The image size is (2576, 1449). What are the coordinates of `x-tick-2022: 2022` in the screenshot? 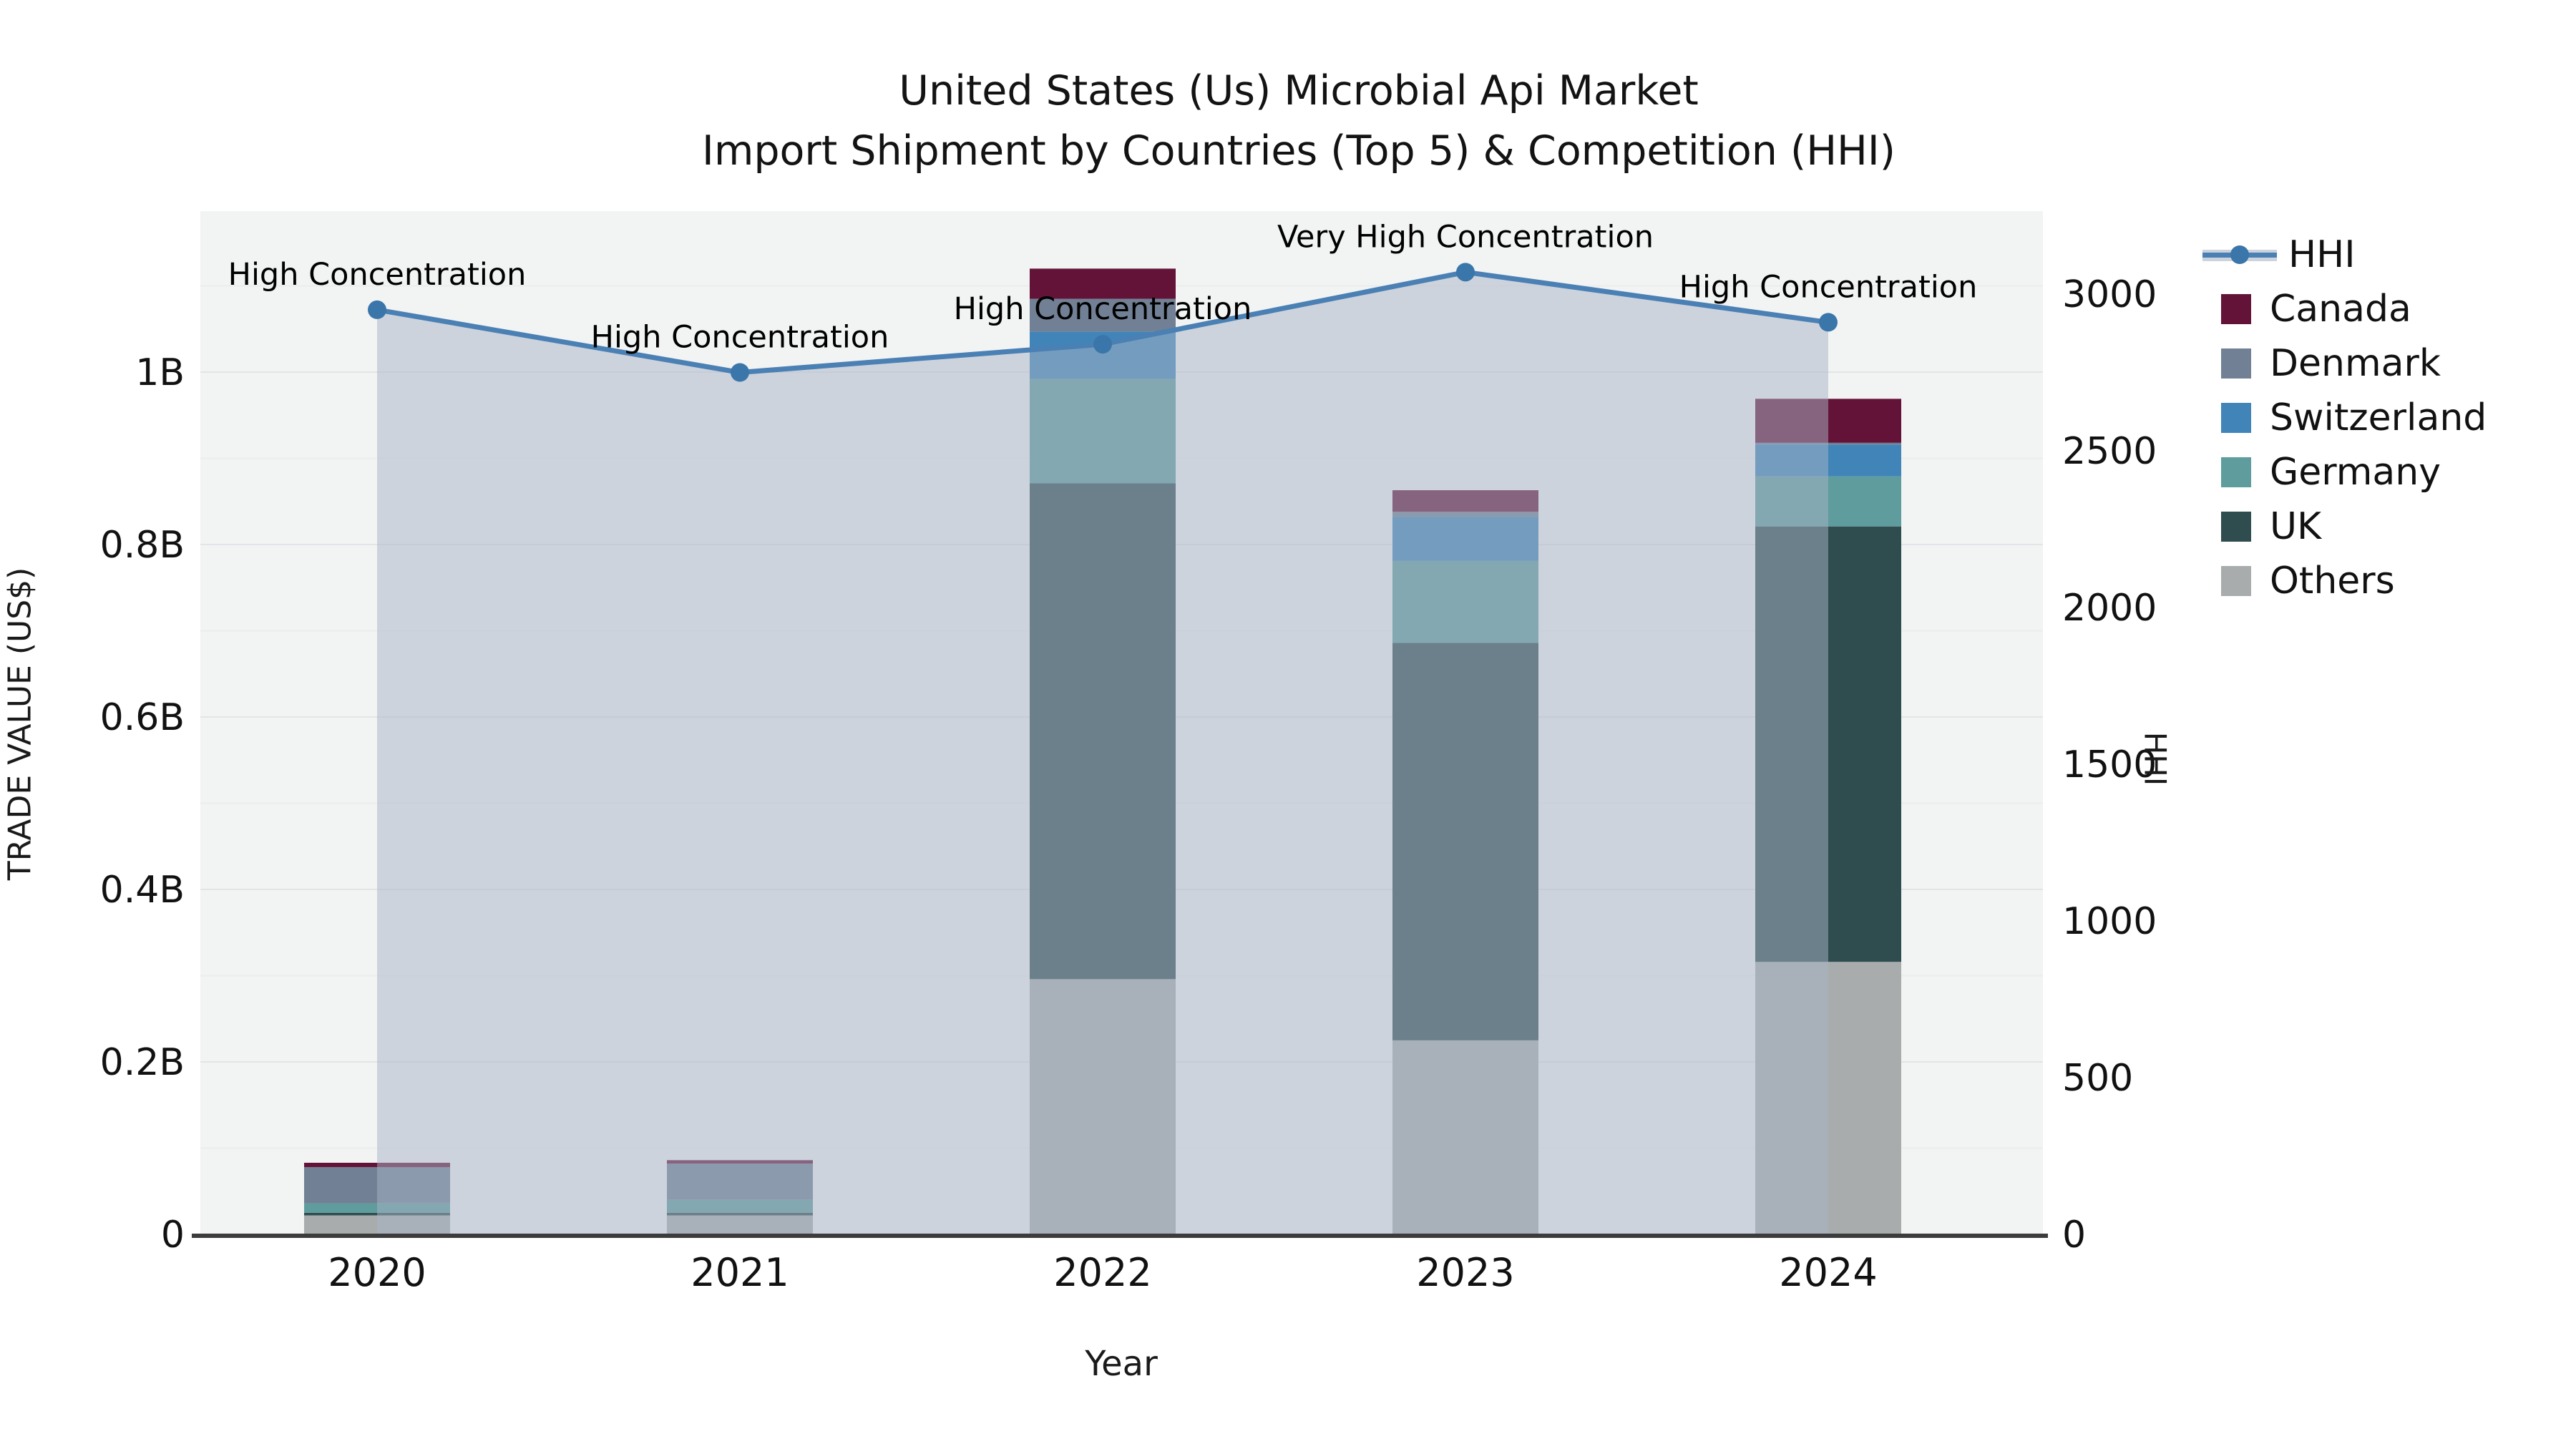 It's located at (1102, 1272).